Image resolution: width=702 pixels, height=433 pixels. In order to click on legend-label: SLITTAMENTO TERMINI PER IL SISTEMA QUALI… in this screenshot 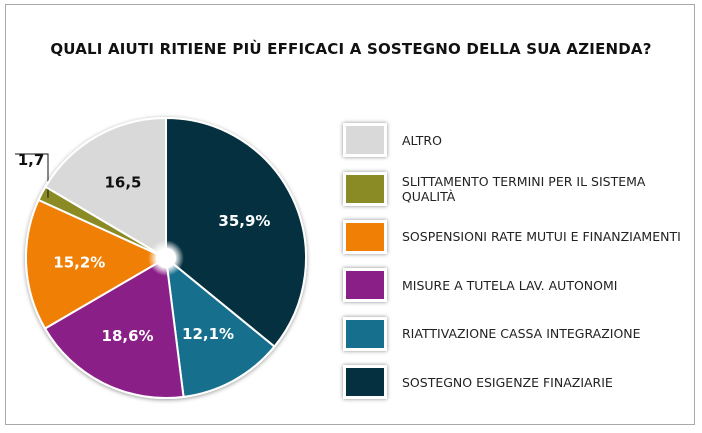, I will do `click(523, 188)`.